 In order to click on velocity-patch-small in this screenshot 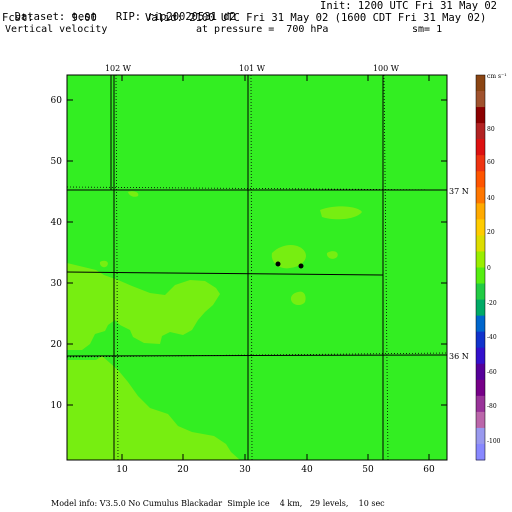, I will do `click(103, 264)`.